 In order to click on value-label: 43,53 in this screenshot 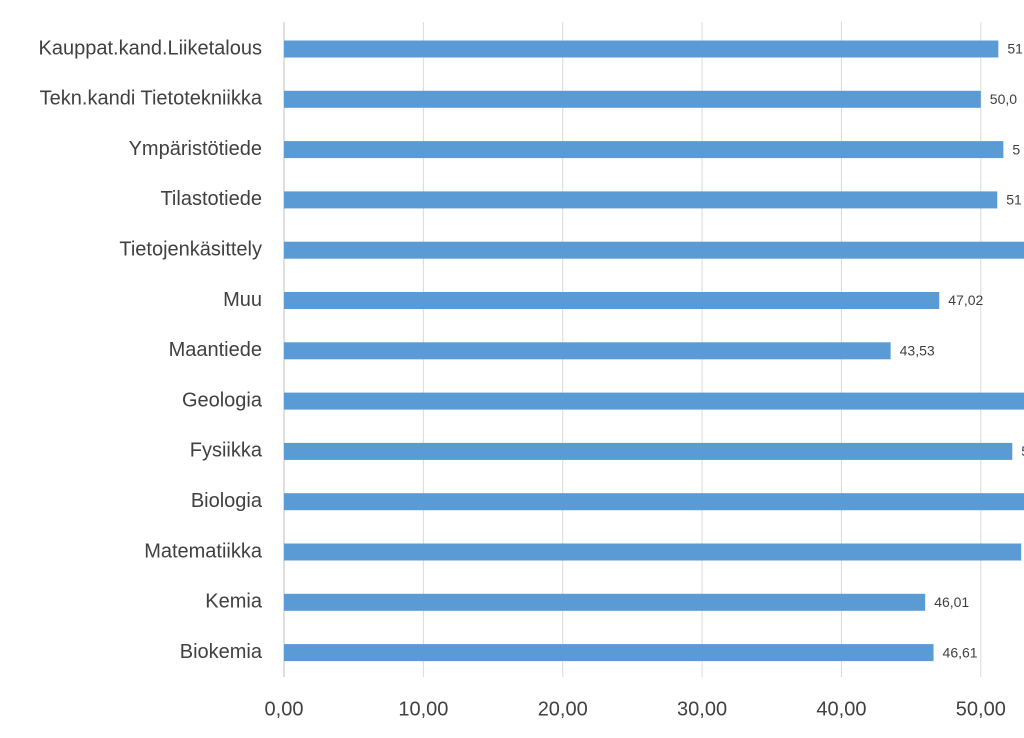, I will do `click(917, 351)`.